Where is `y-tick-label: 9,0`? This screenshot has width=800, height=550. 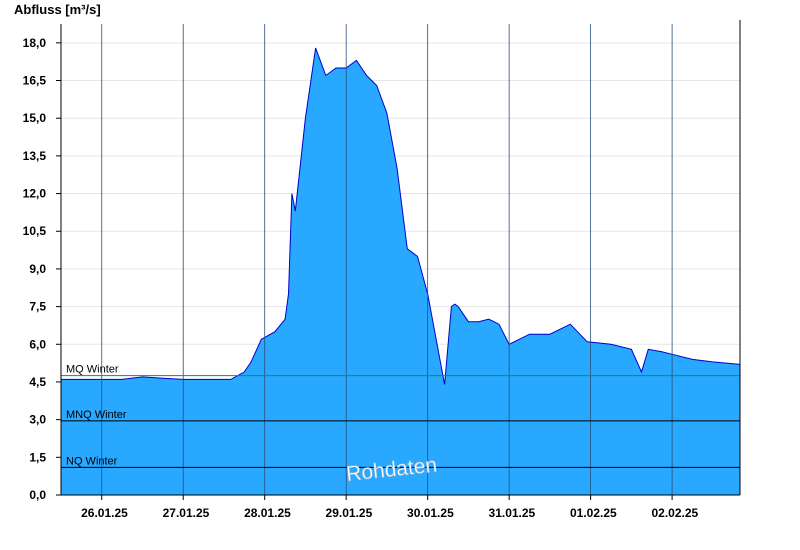
y-tick-label: 9,0 is located at coordinates (37, 269).